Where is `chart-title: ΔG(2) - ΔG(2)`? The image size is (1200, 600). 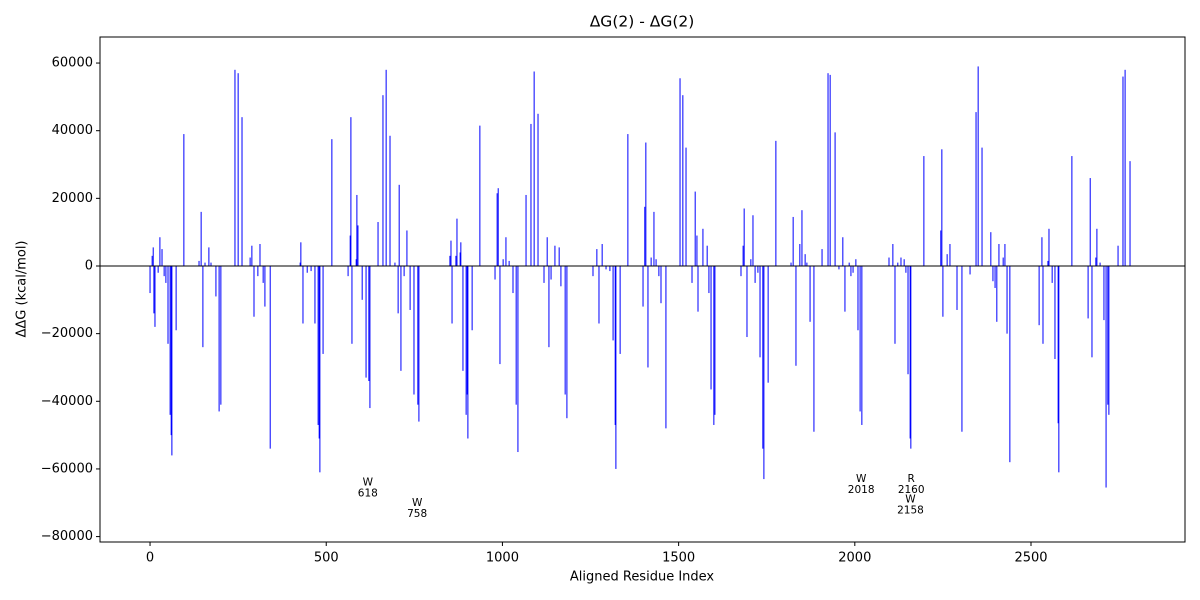
chart-title: ΔG(2) - ΔG(2) is located at coordinates (642, 22).